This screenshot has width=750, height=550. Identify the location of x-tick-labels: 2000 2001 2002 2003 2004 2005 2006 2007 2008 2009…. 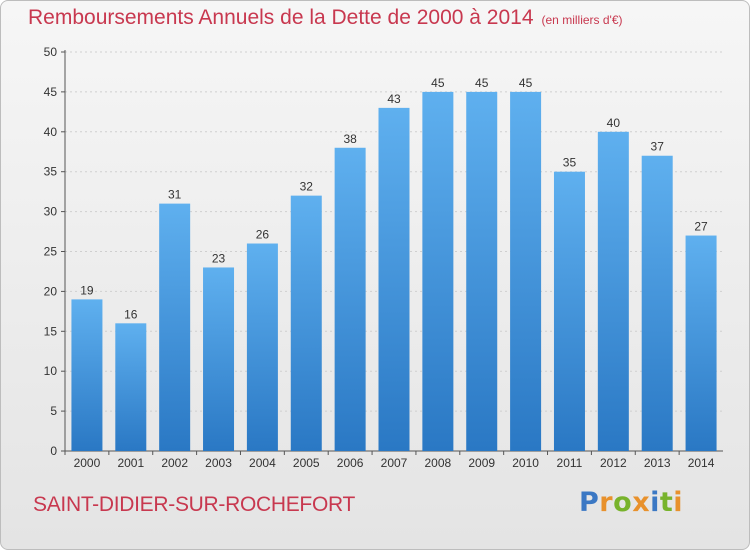
(389, 460).